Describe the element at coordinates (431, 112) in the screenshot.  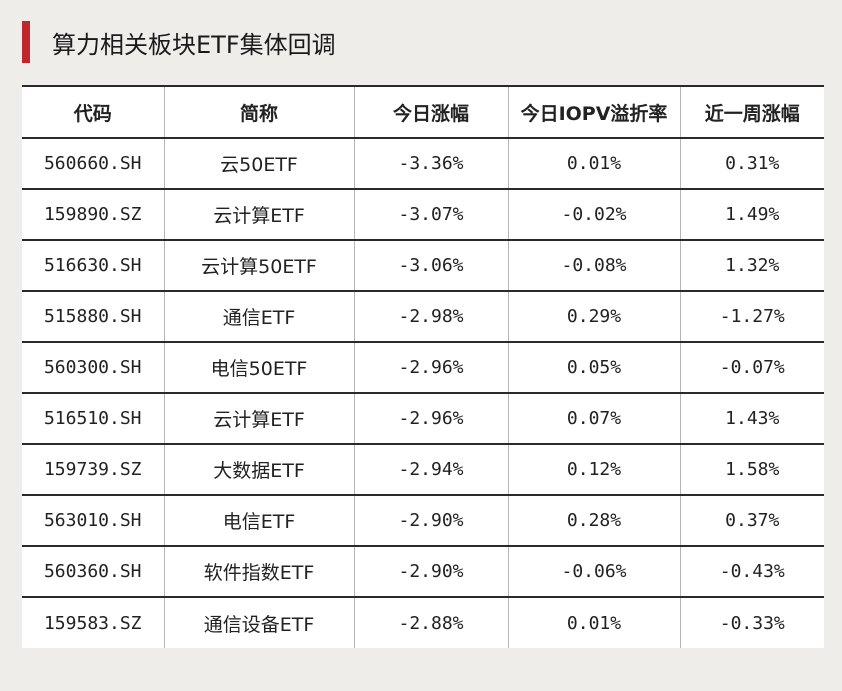
I see `header-daily-change: 今日涨幅` at that location.